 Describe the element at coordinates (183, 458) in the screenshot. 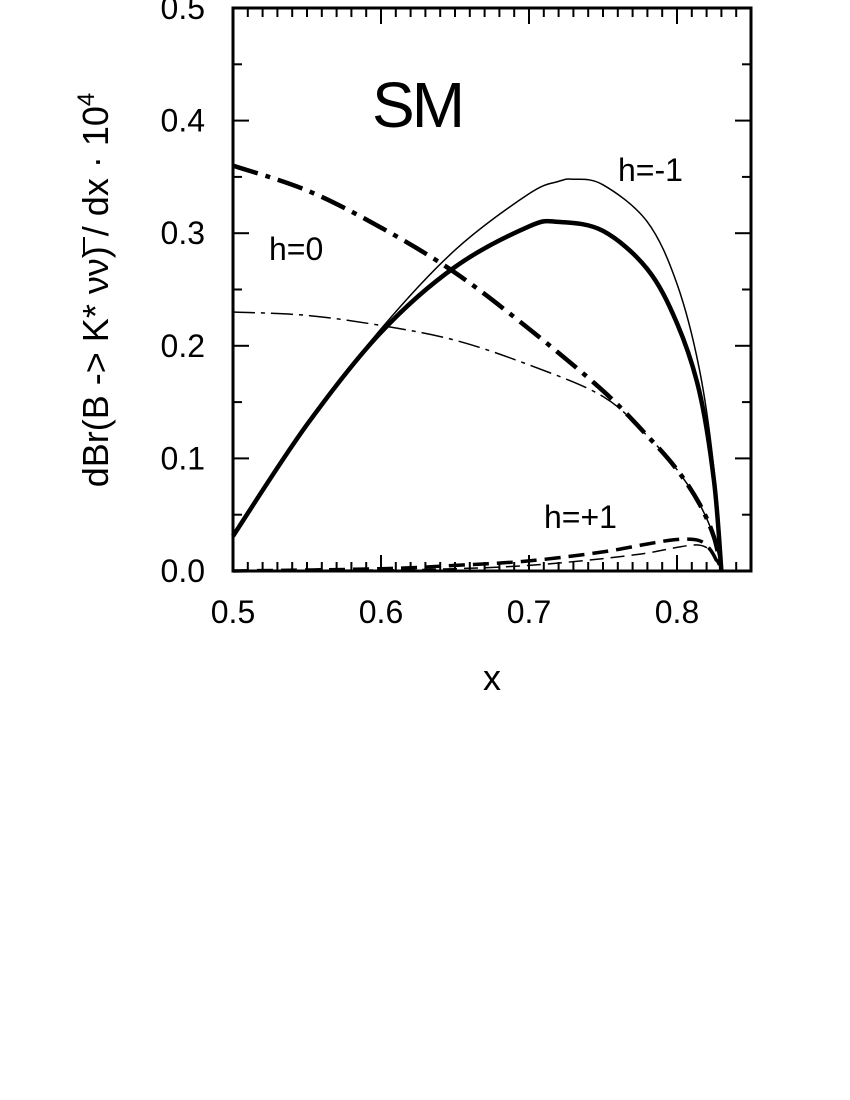

I see `y-tick-label: 0.1` at that location.